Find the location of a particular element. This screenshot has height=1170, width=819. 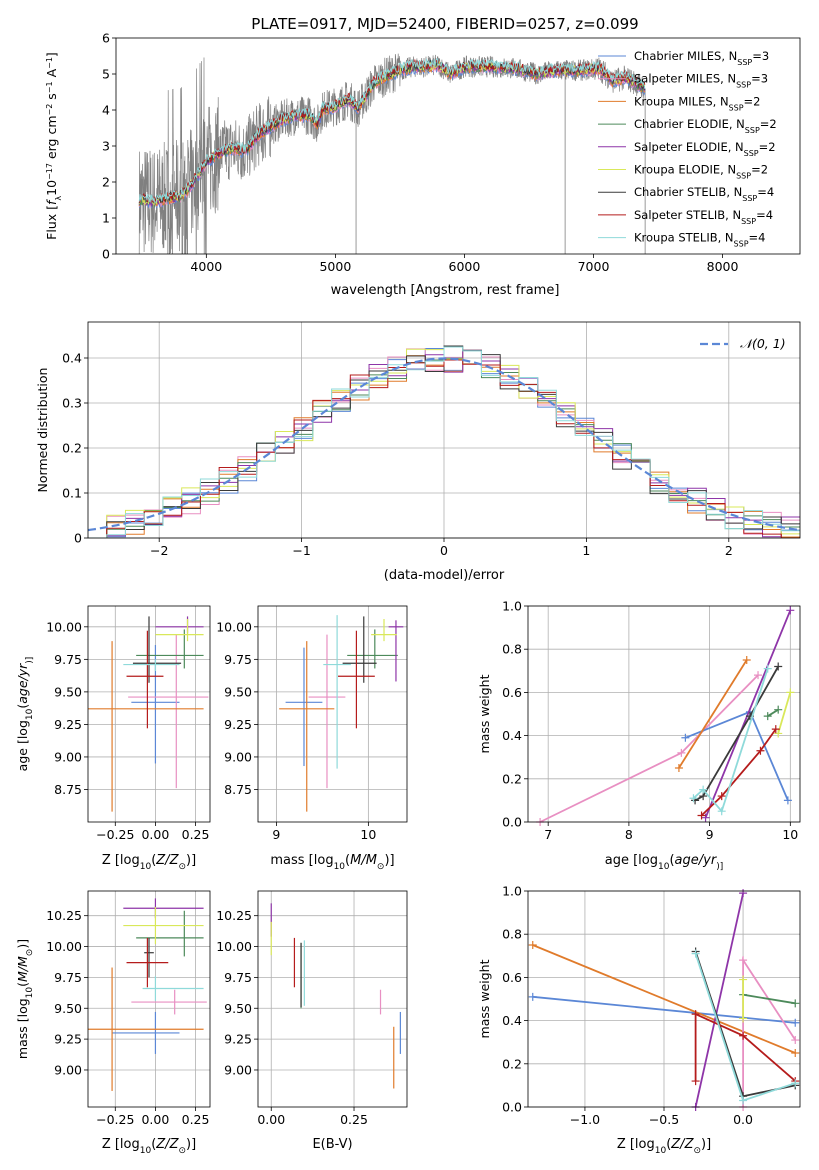

mass-vs-metallicity-panel-grid is located at coordinates (149, 999).